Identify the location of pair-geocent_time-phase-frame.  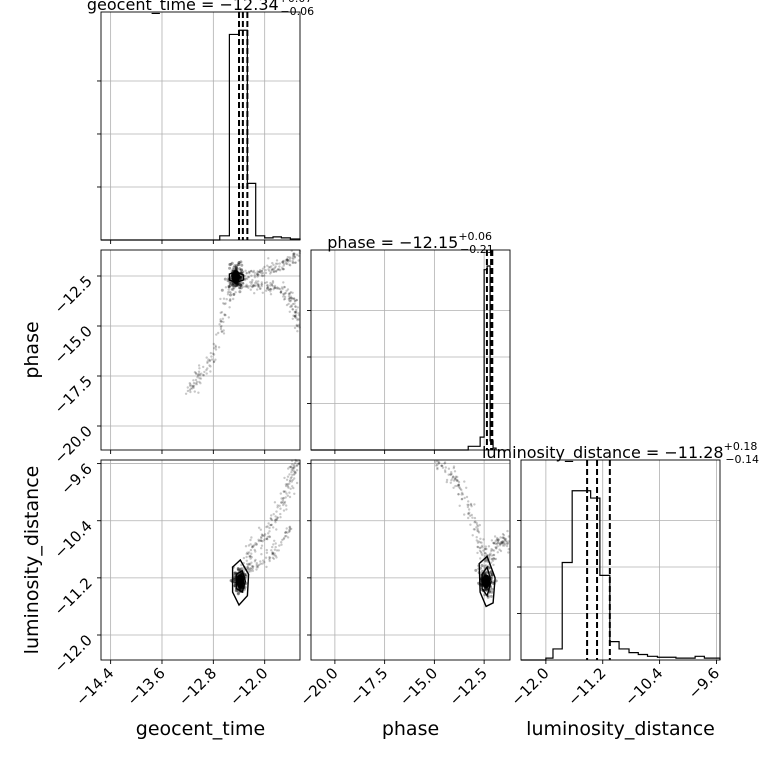
(200, 350).